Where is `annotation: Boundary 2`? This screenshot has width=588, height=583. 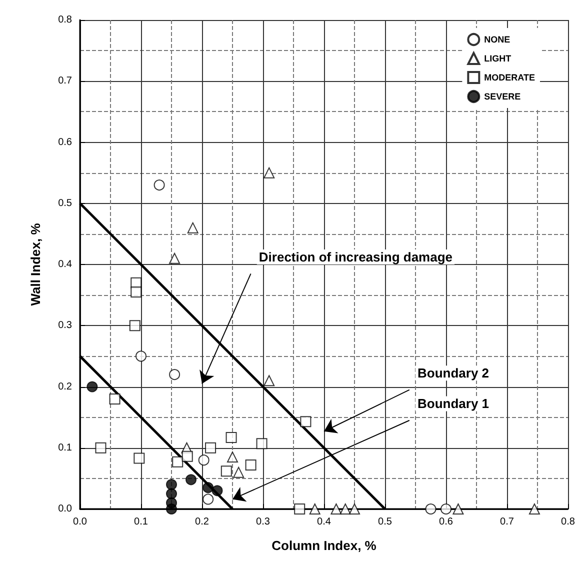
annotation: Boundary 2 is located at coordinates (454, 373).